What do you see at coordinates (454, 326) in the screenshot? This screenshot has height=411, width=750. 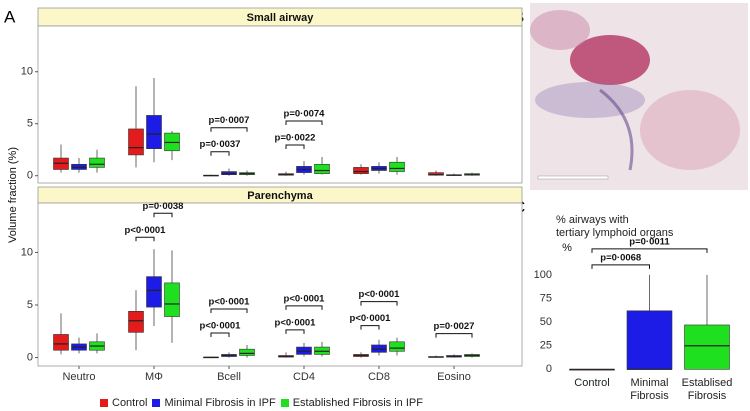 I see `significance-label: p=0·0027` at bounding box center [454, 326].